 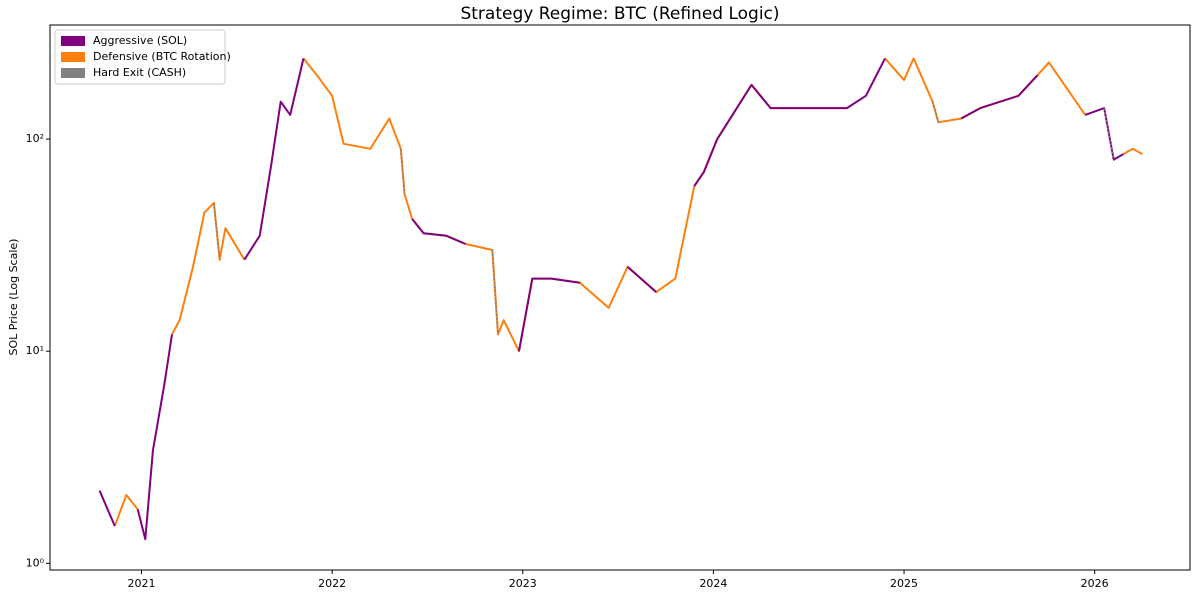 What do you see at coordinates (162, 56) in the screenshot?
I see `legend-label: Defensive (BTC Rotation)` at bounding box center [162, 56].